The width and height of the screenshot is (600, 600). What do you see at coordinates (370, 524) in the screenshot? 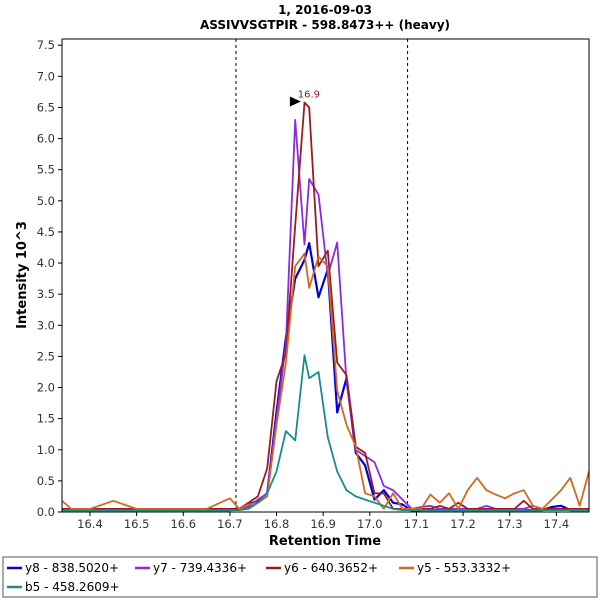
I see `x-tick-label: 17.0` at bounding box center [370, 524].